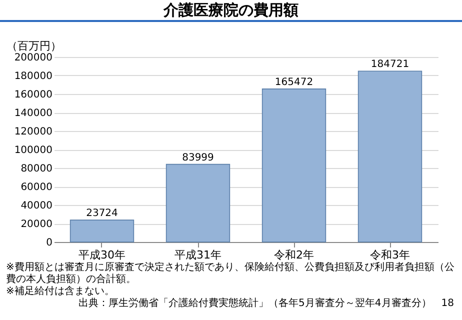 The width and height of the screenshot is (462, 320). I want to click on y-tick-label: 80000, so click(36, 169).